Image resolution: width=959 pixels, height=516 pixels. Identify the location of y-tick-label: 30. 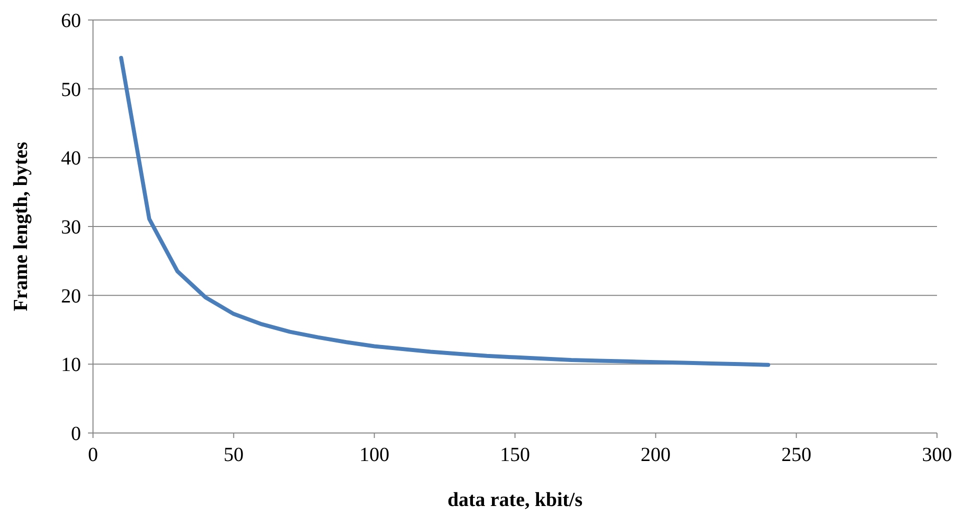
(71, 227).